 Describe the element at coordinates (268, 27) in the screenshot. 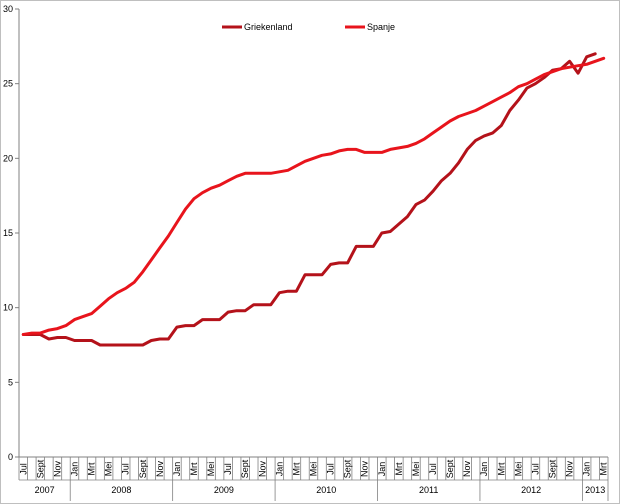

I see `legend-label-griekenland: Griekenland` at that location.